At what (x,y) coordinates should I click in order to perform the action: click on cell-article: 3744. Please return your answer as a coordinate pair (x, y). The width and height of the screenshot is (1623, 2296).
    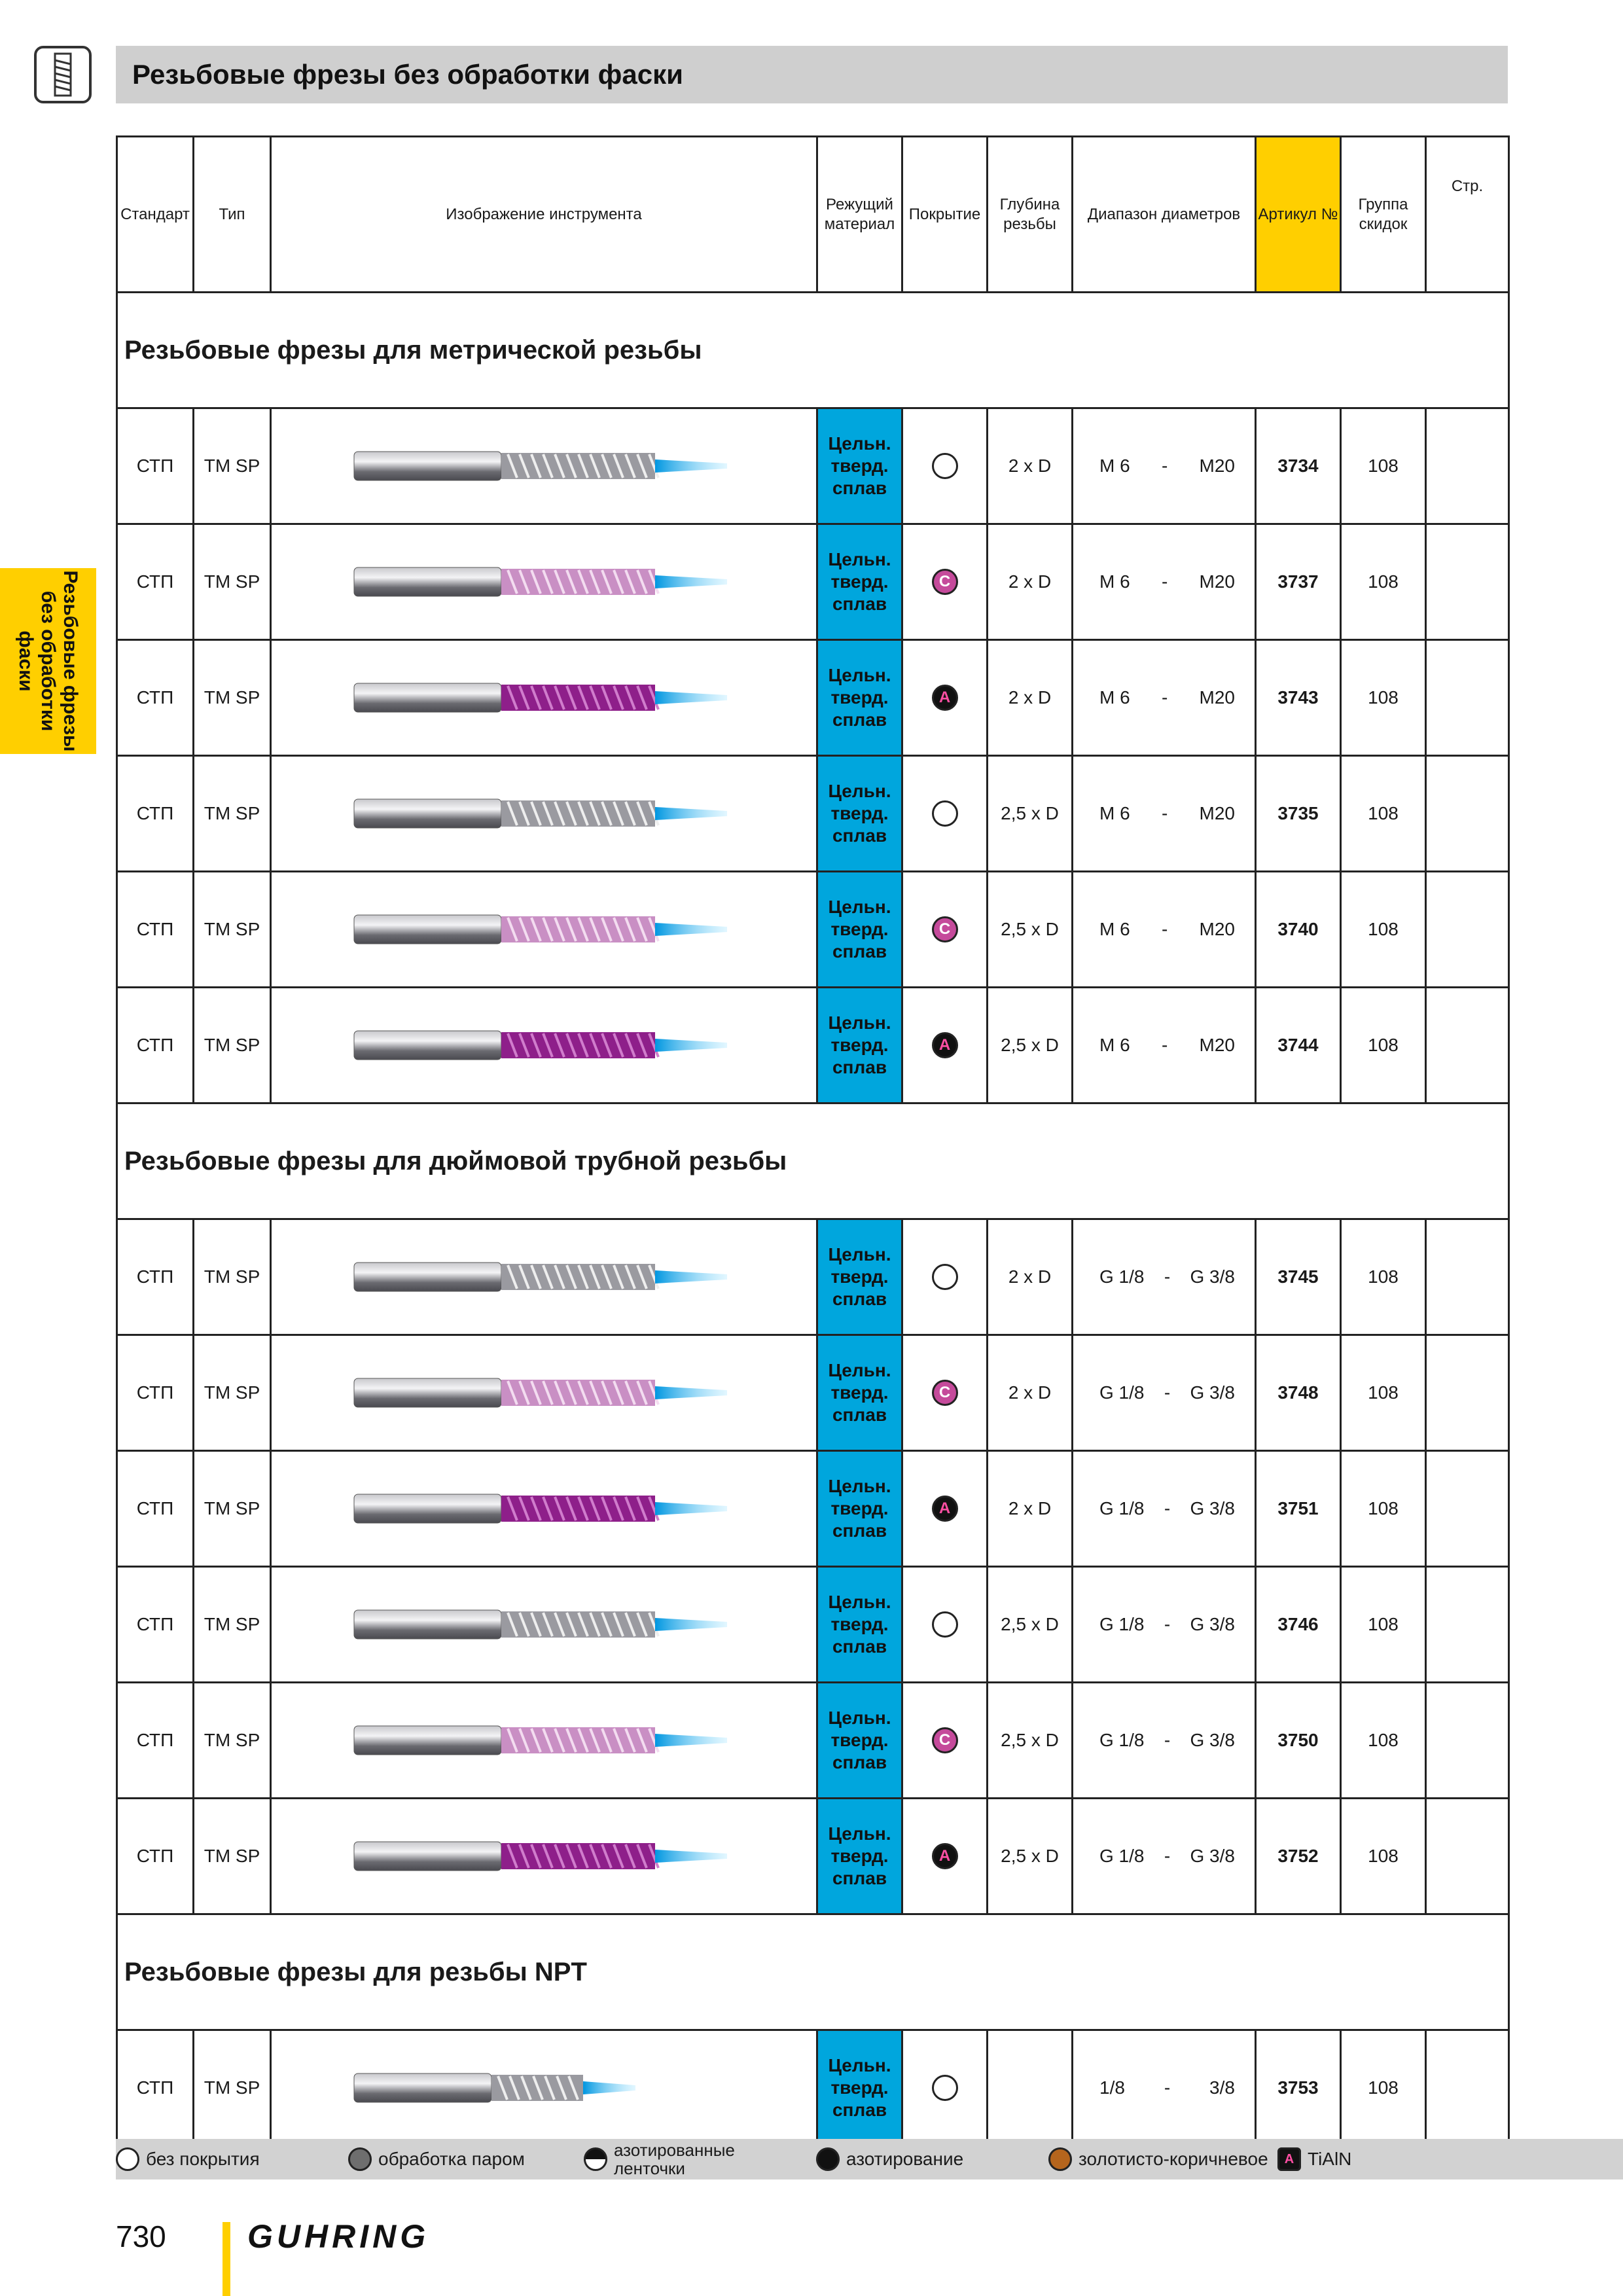
    Looking at the image, I should click on (1298, 1045).